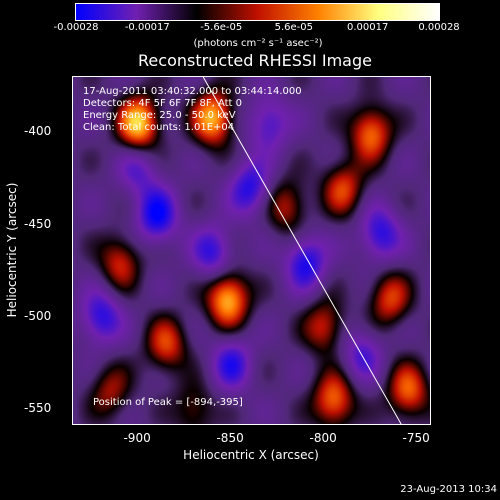 This screenshot has height=500, width=500. What do you see at coordinates (38, 408) in the screenshot?
I see `y-tick-label: -550` at bounding box center [38, 408].